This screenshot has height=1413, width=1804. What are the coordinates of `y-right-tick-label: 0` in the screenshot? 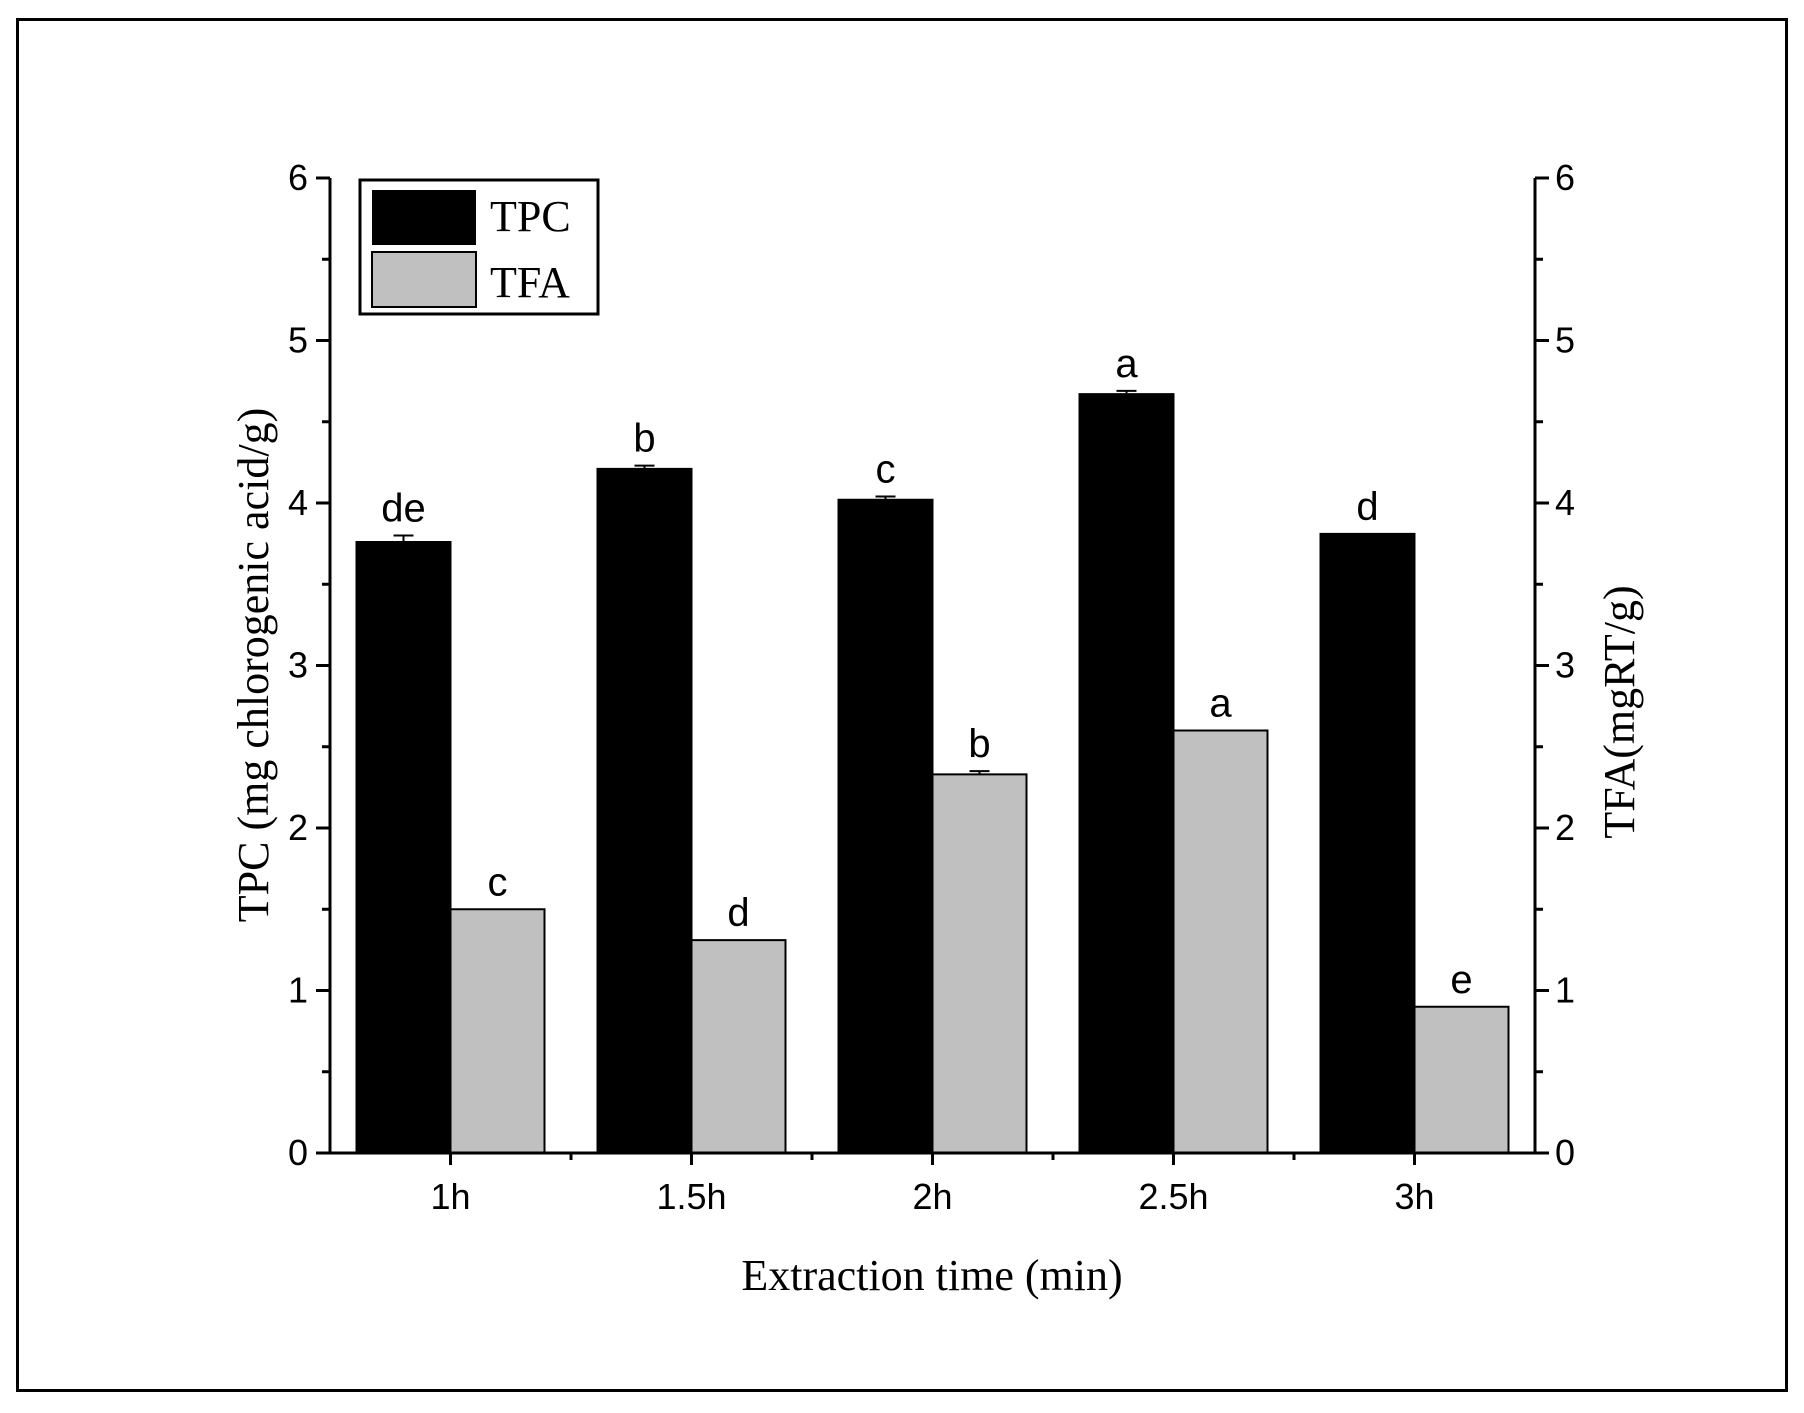 It's located at (1565, 1152).